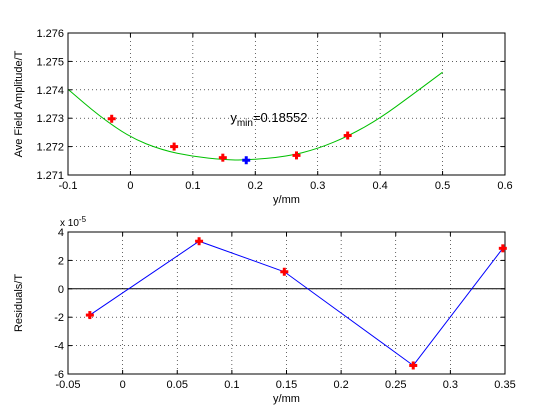 This screenshot has width=560, height=420. Describe the element at coordinates (50, 62) in the screenshot. I see `y-tick-label: 1.275` at that location.